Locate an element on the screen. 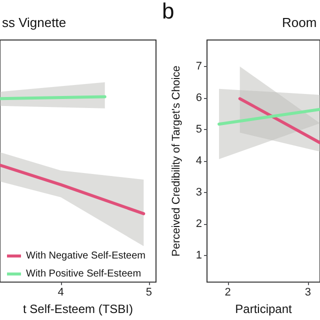  y-tick-label: 1 is located at coordinates (199, 256).